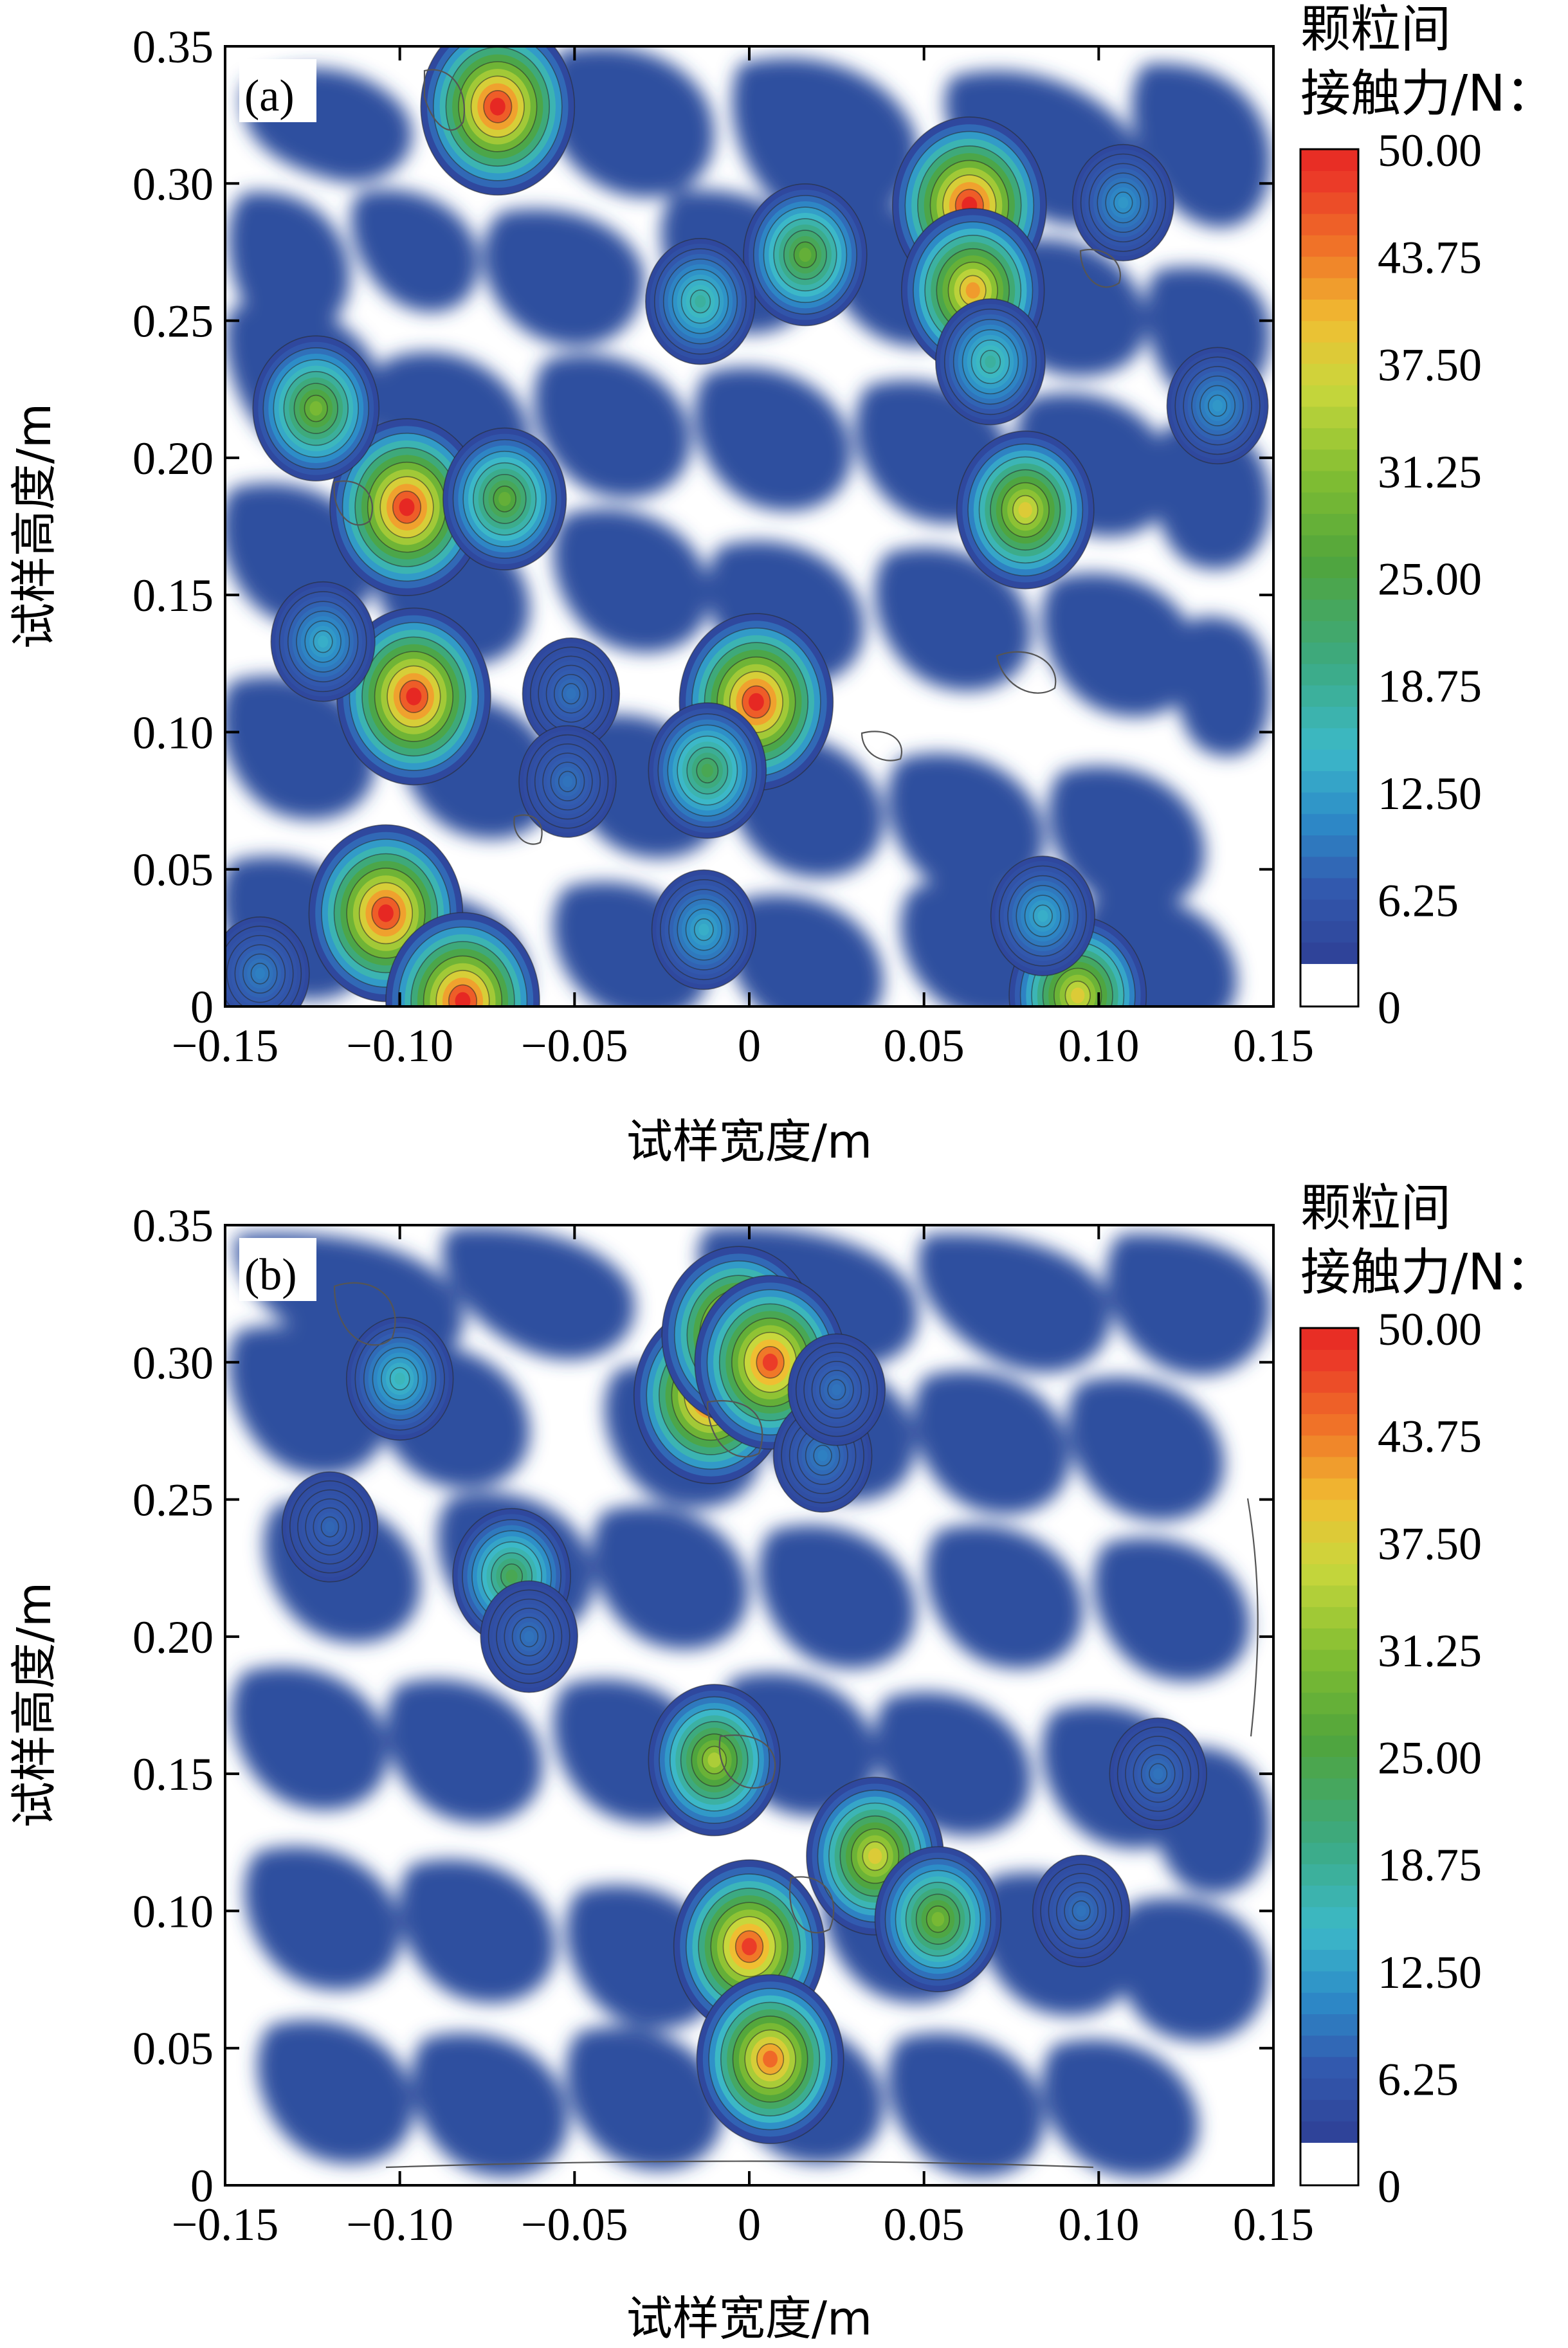  Describe the element at coordinates (574, 1045) in the screenshot. I see `x-tick-label: −0.05` at that location.